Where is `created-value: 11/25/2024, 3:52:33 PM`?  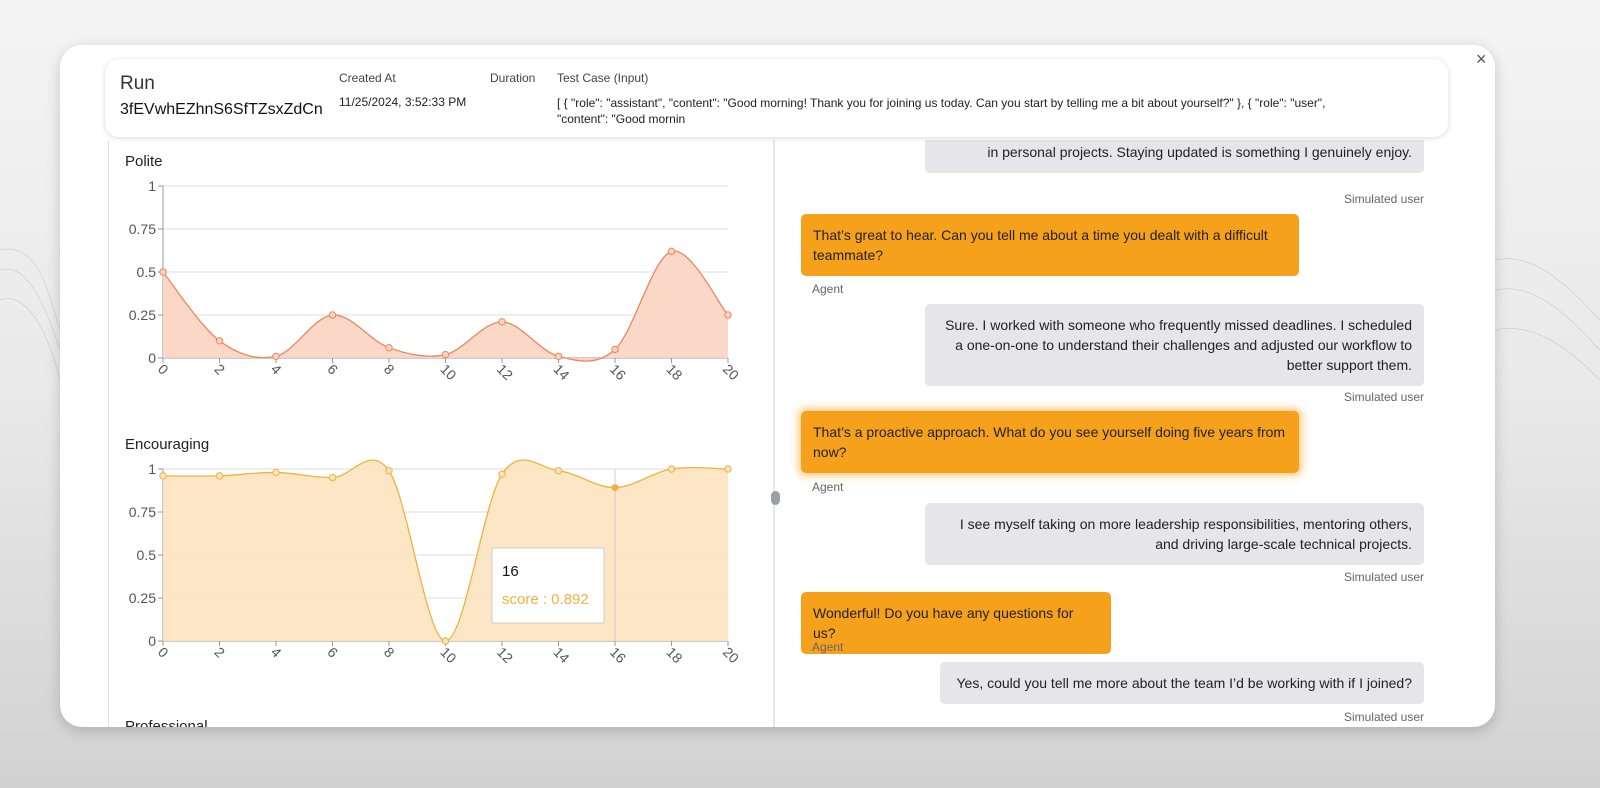
created-value: 11/25/2024, 3:52:33 PM is located at coordinates (403, 102).